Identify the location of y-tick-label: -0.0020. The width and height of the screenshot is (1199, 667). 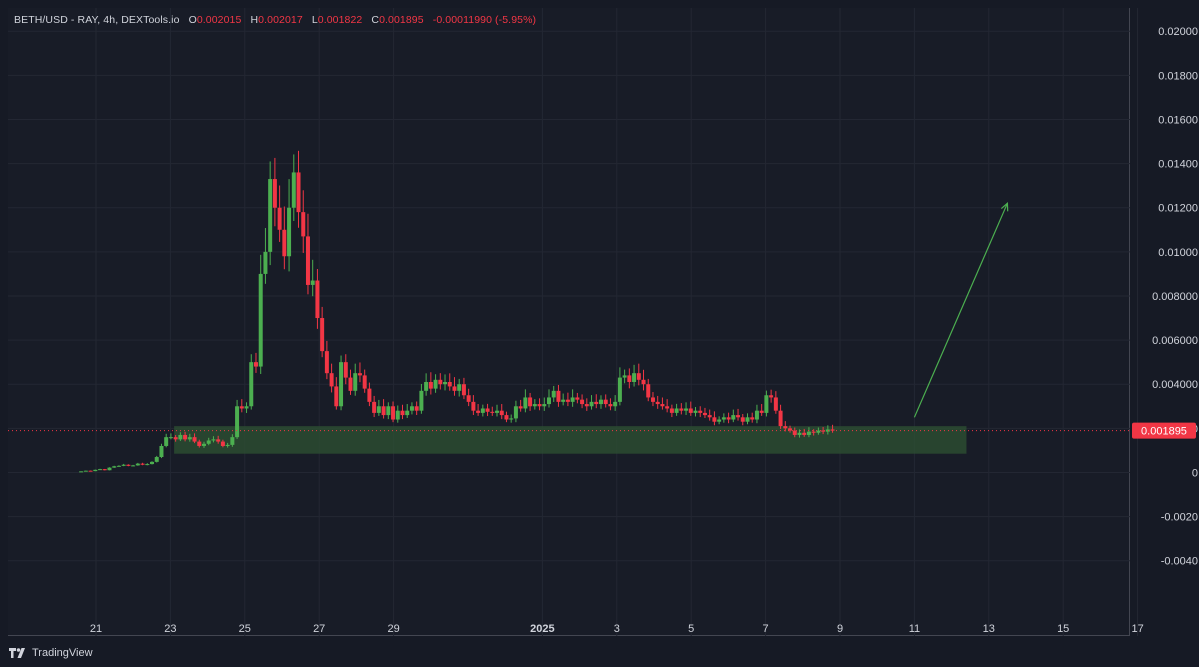
(1179, 518).